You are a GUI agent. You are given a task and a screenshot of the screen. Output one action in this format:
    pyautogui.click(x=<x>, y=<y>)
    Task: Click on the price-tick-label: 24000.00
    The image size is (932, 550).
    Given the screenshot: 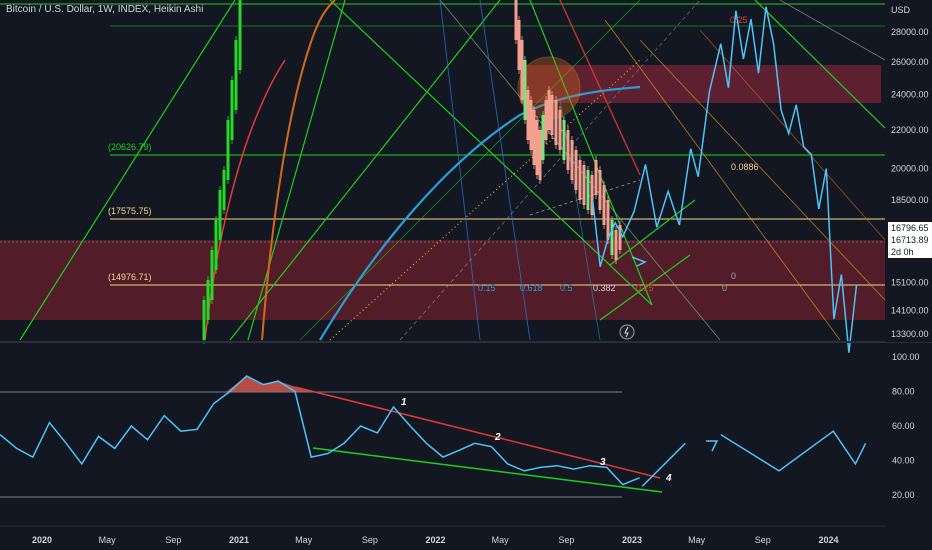 What is the action you would take?
    pyautogui.click(x=910, y=95)
    